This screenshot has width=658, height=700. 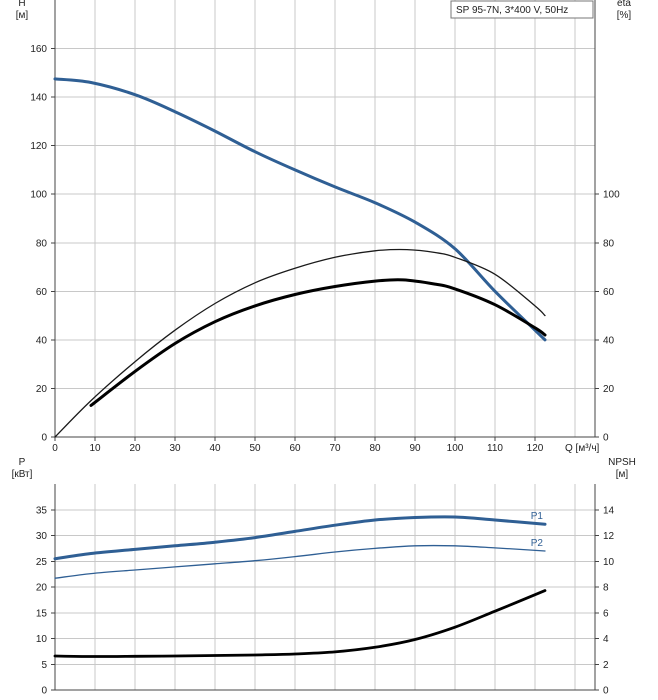 I want to click on y-left-tick-label: 140, so click(x=38, y=98).